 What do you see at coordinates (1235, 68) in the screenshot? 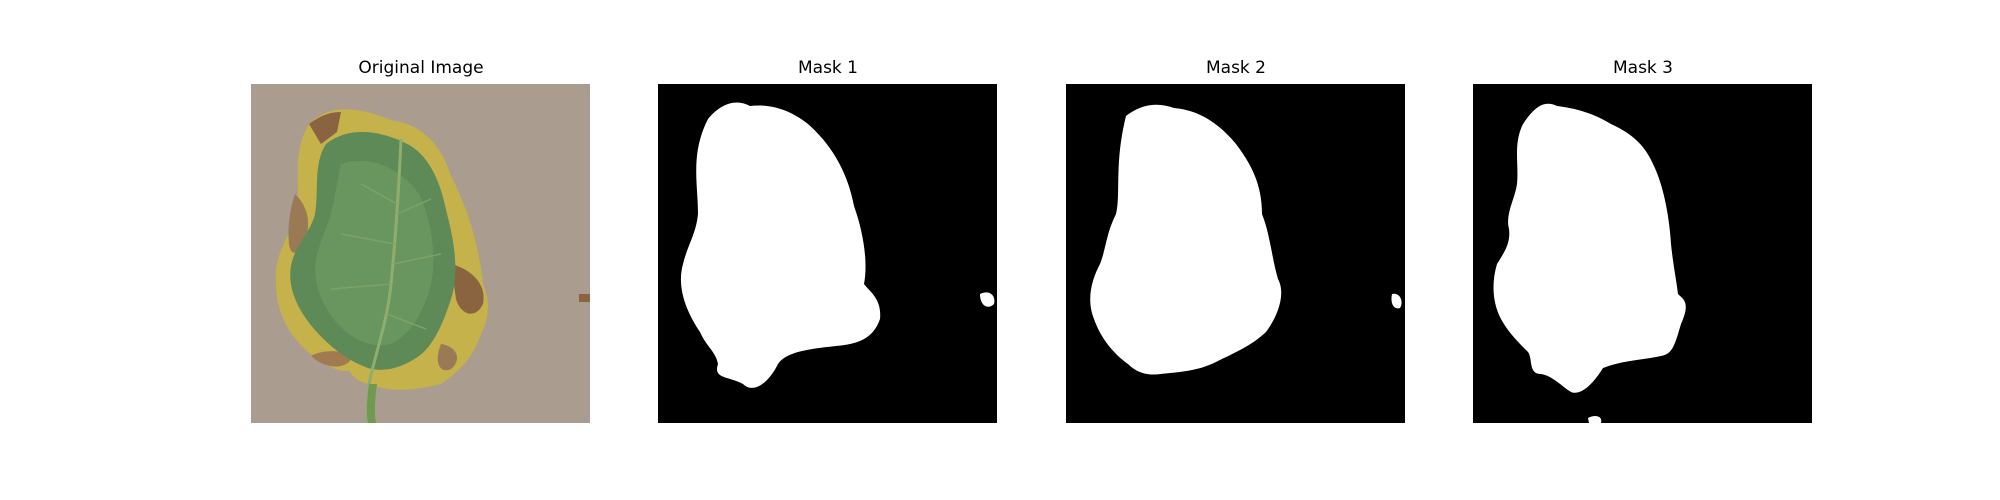
I see `panel-title-mask-2: Mask 2` at bounding box center [1235, 68].